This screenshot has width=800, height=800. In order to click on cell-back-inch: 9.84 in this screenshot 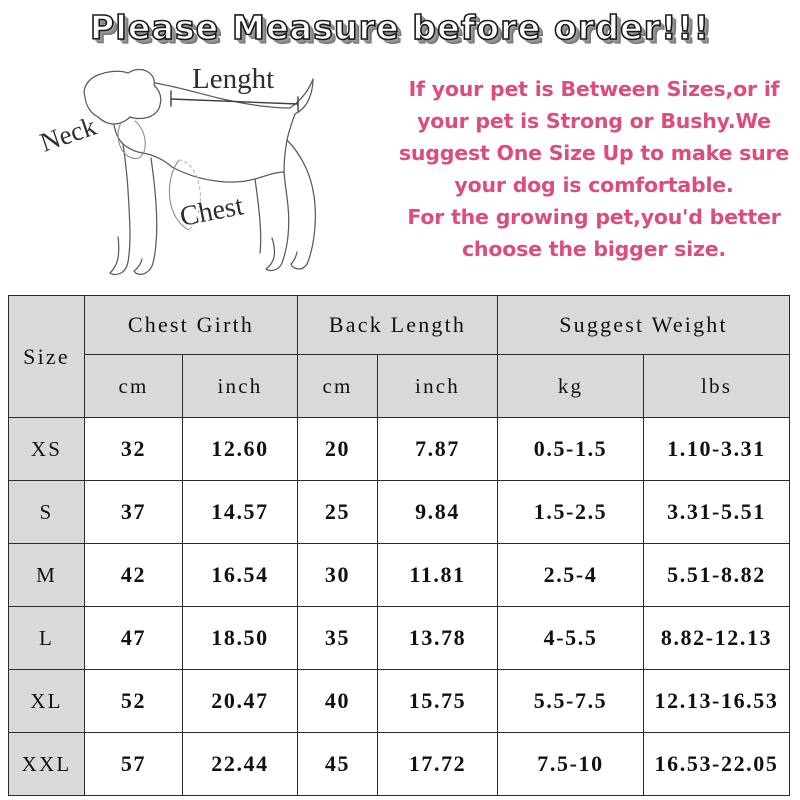, I will do `click(438, 512)`.